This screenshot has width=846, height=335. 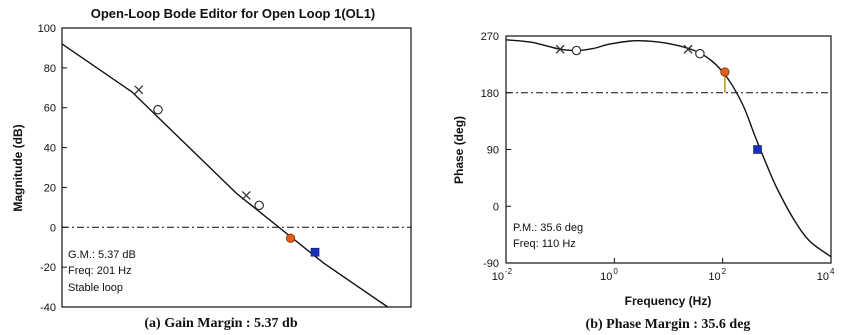 I want to click on phase-margin-frequency-annotation: Freq: 110 Hz, so click(x=544, y=244).